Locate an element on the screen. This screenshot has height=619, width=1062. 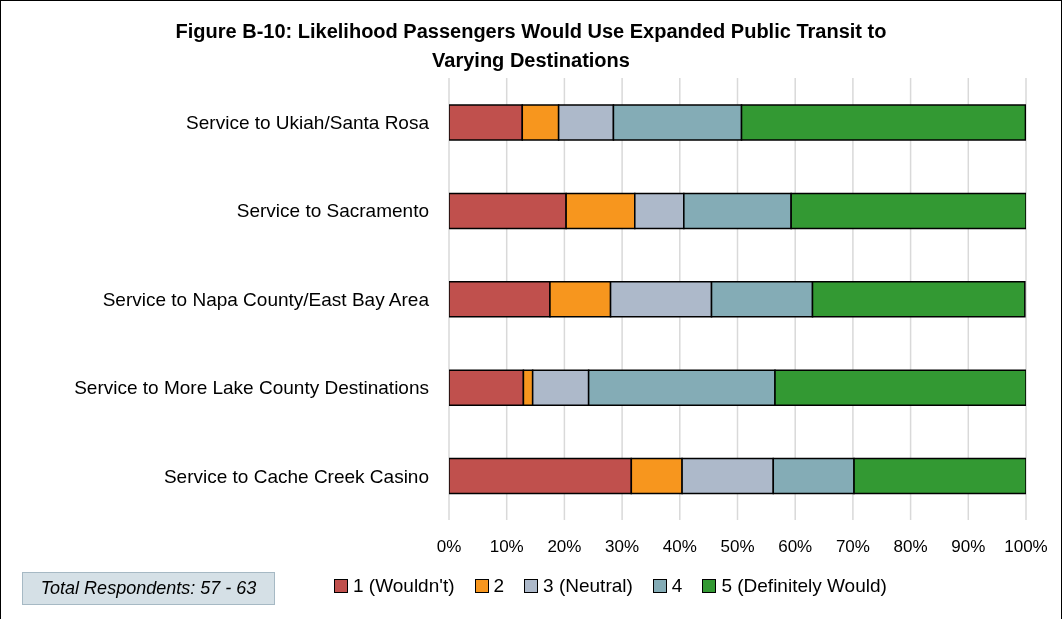
x-tick-label: 0% is located at coordinates (449, 547).